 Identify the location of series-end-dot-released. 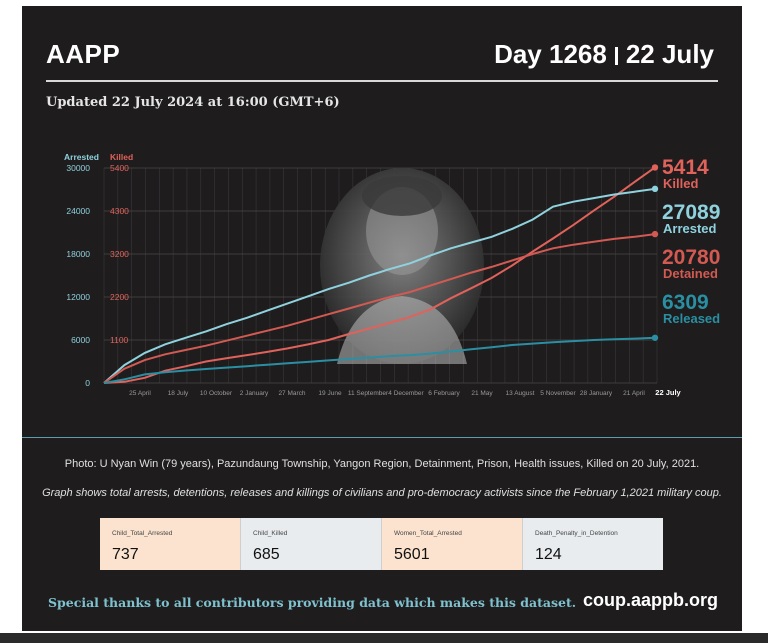
(655, 337).